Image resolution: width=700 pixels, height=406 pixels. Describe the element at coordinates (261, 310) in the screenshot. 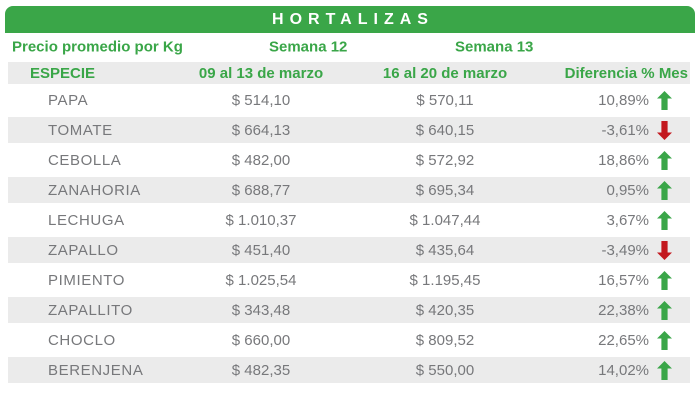

I see `price-week12: $ 343,48` at that location.